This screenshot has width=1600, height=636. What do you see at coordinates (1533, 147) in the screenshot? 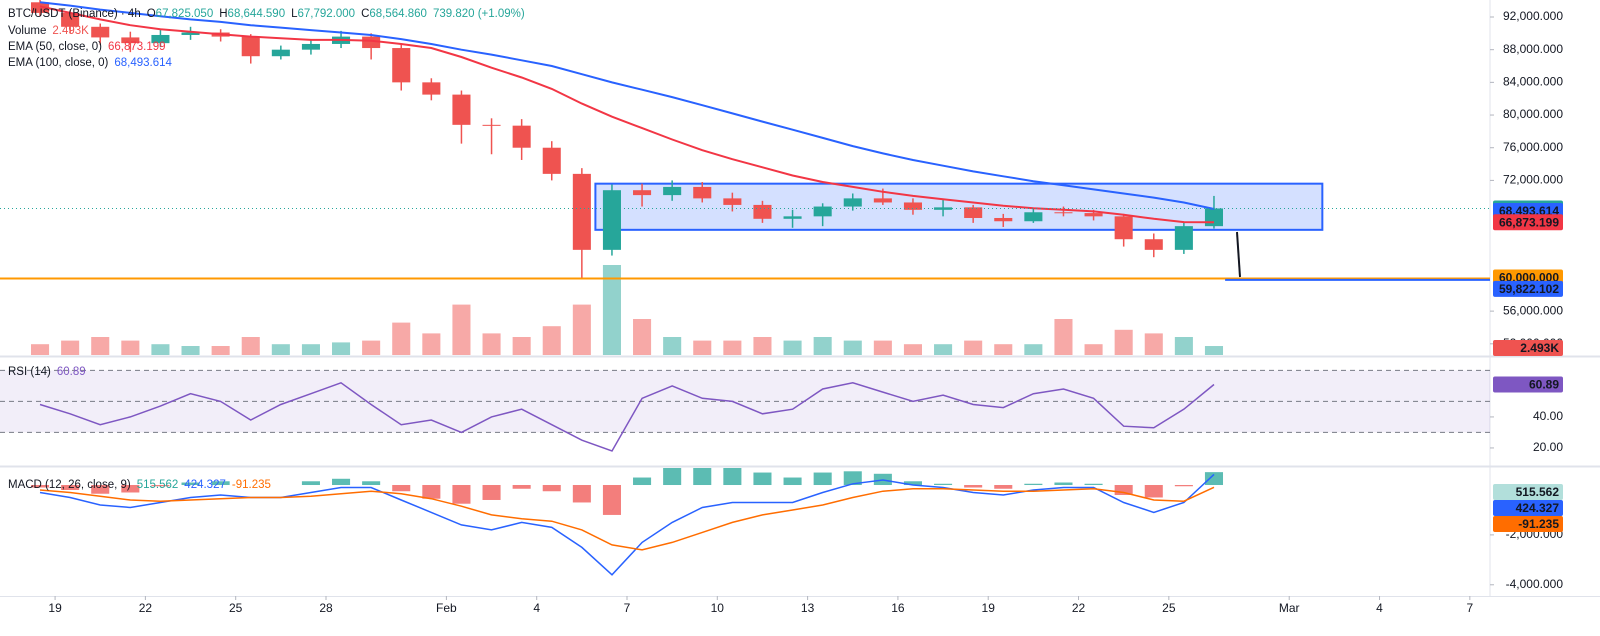
I see `y-tick-label: 76,000.000` at bounding box center [1533, 147].